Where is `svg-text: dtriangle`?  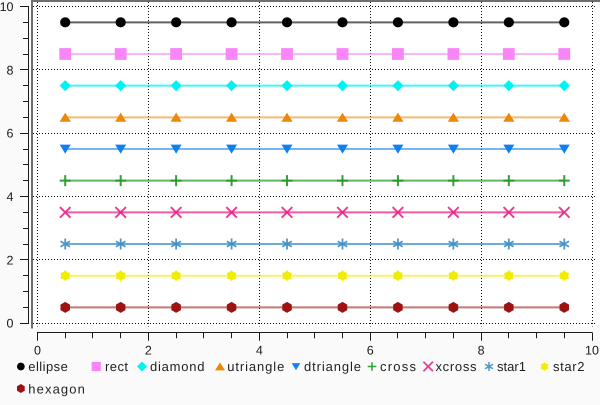 svg-text: dtriangle is located at coordinates (332, 366).